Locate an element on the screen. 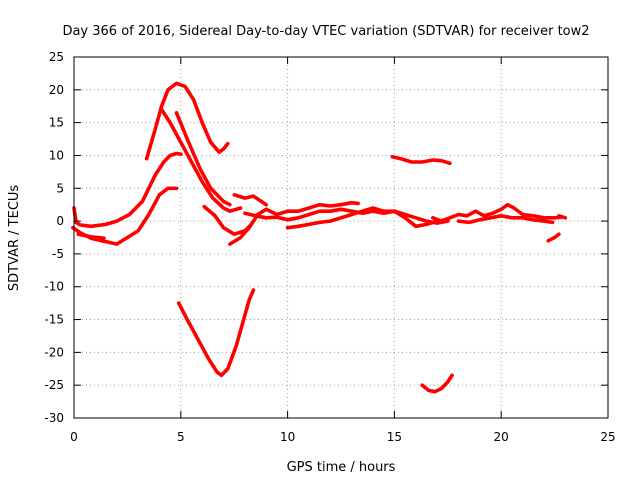  y-axis-title: SDTVAR / TECUs is located at coordinates (14, 238).